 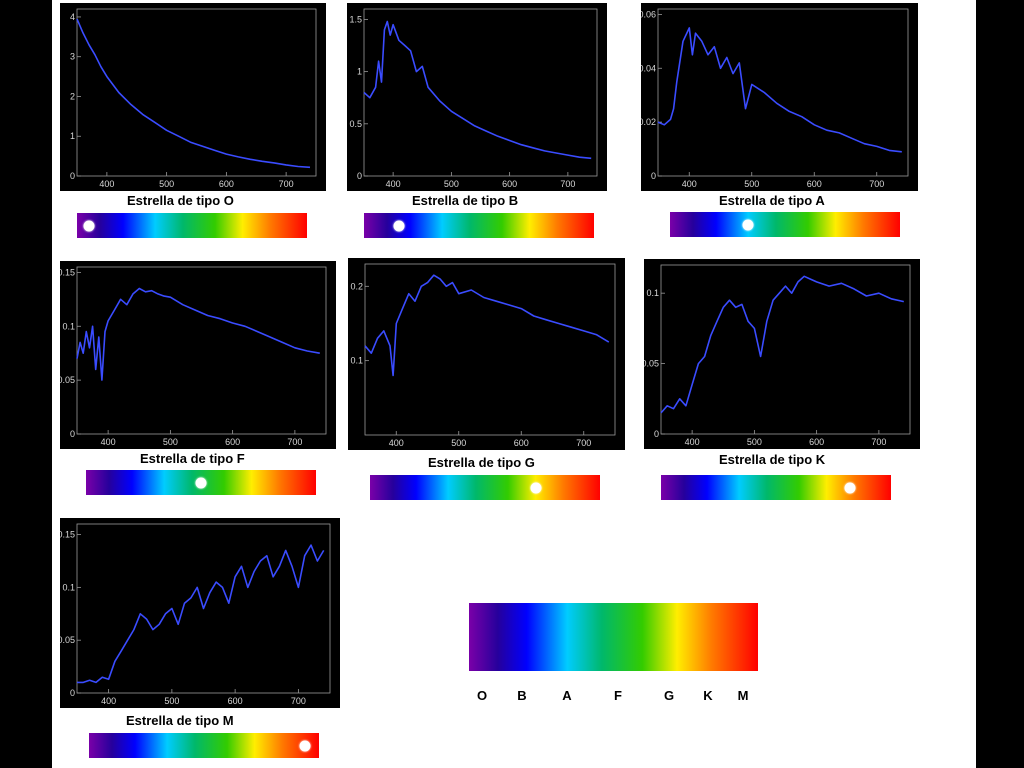 I want to click on color-bar-m, so click(x=204, y=745).